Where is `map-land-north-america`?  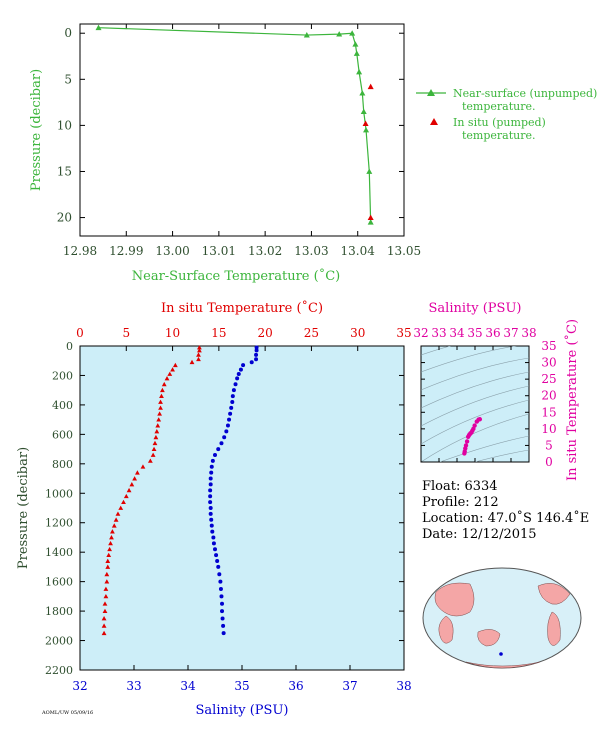 map-land-north-america is located at coordinates (554, 594).